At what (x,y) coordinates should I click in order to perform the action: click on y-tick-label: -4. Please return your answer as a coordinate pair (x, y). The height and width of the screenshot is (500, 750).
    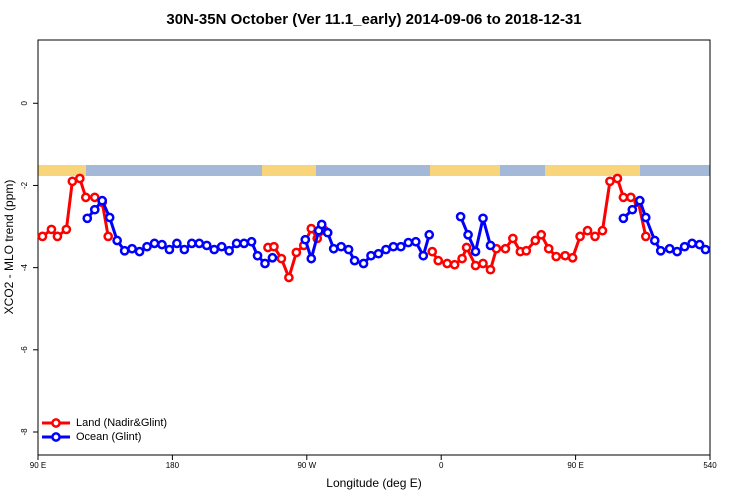
    Looking at the image, I should click on (24, 268).